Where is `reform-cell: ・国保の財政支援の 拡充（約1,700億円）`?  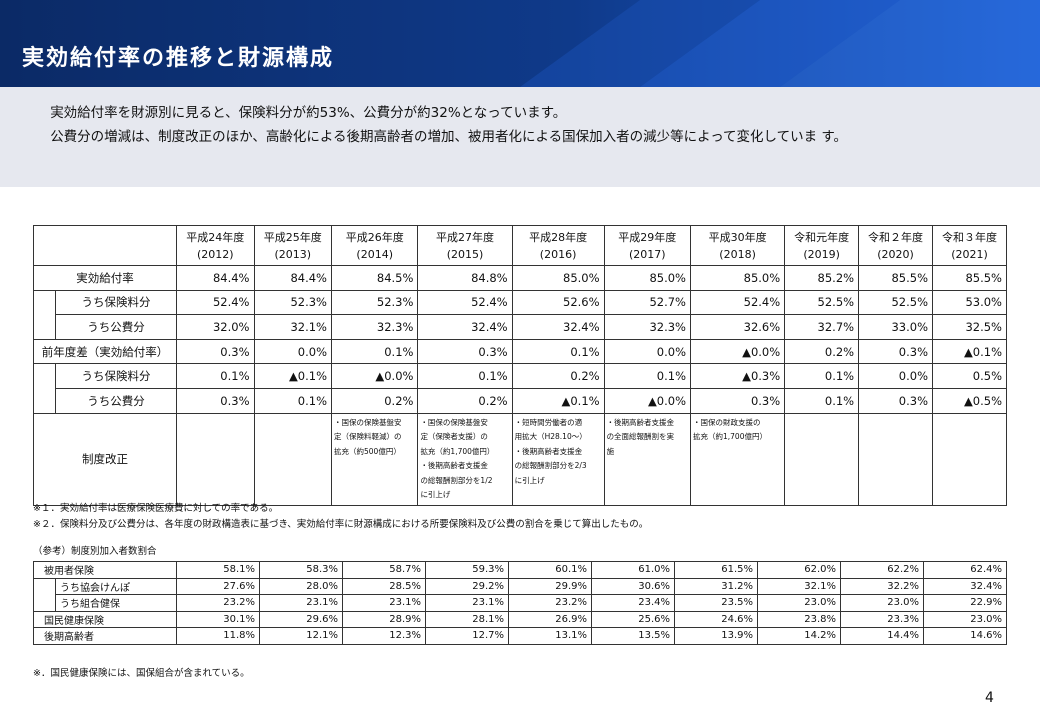 reform-cell: ・国保の財政支援の 拡充（約1,700億円） is located at coordinates (737, 459).